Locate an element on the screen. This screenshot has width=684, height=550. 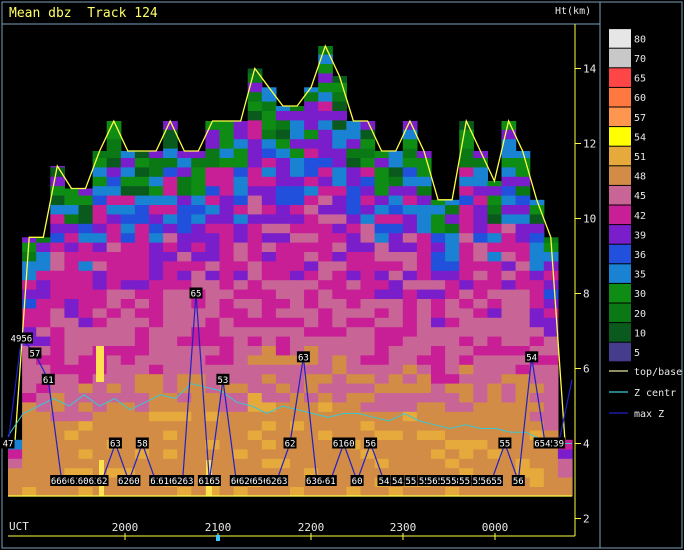
scale-level: 39 is located at coordinates (640, 235).